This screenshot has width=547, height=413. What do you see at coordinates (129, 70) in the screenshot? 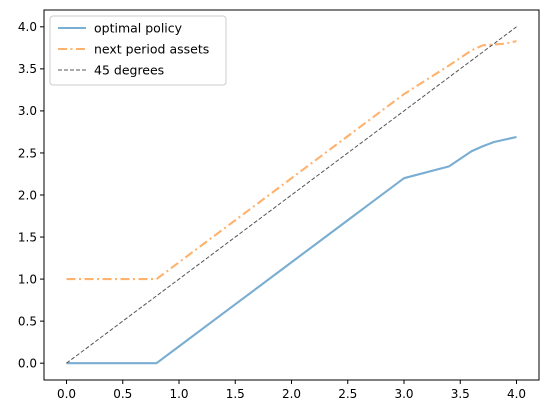
I see `legend-label: 45 degrees` at bounding box center [129, 70].